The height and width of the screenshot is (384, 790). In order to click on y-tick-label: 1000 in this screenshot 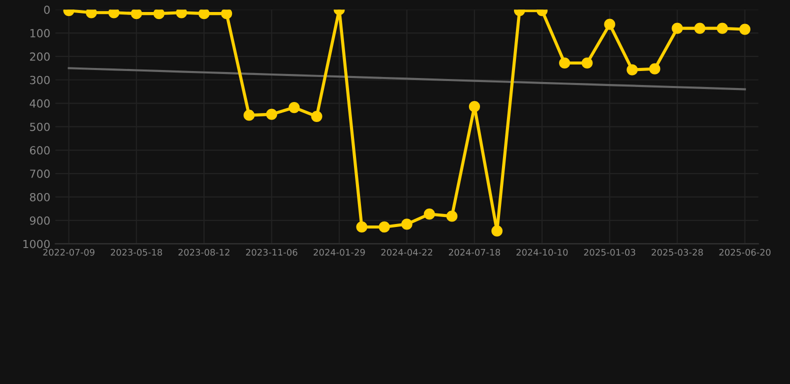, I will do `click(36, 244)`.